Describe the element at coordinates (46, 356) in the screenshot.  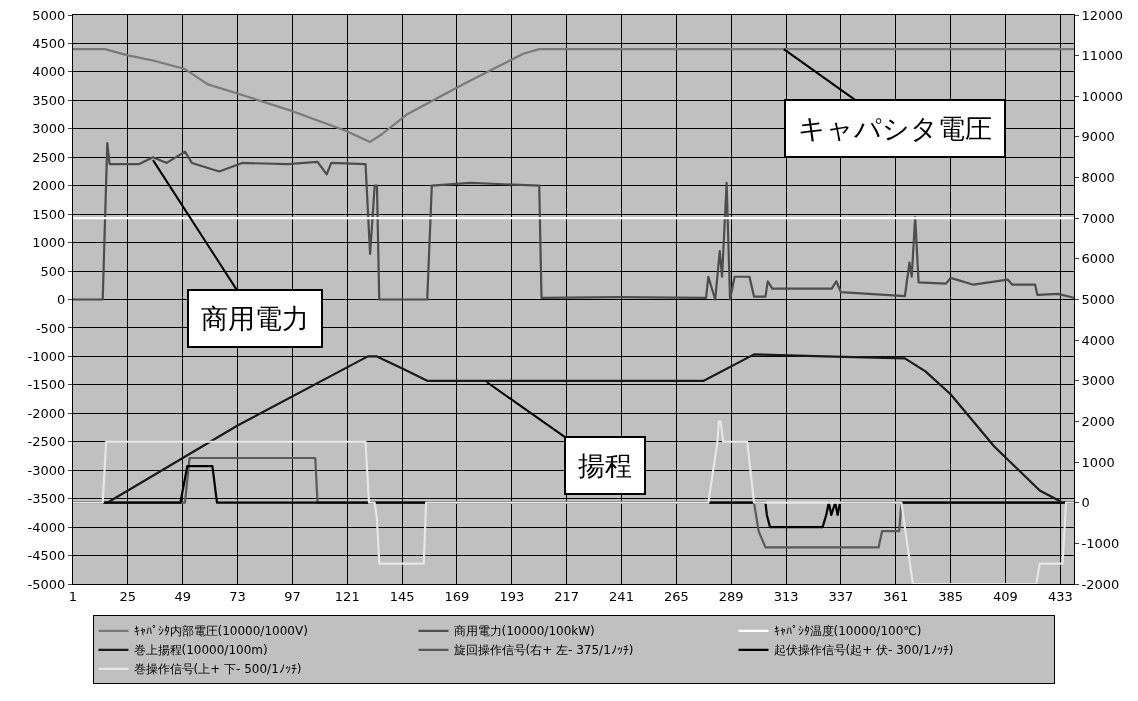
I see `y-tick-label: -1000` at that location.